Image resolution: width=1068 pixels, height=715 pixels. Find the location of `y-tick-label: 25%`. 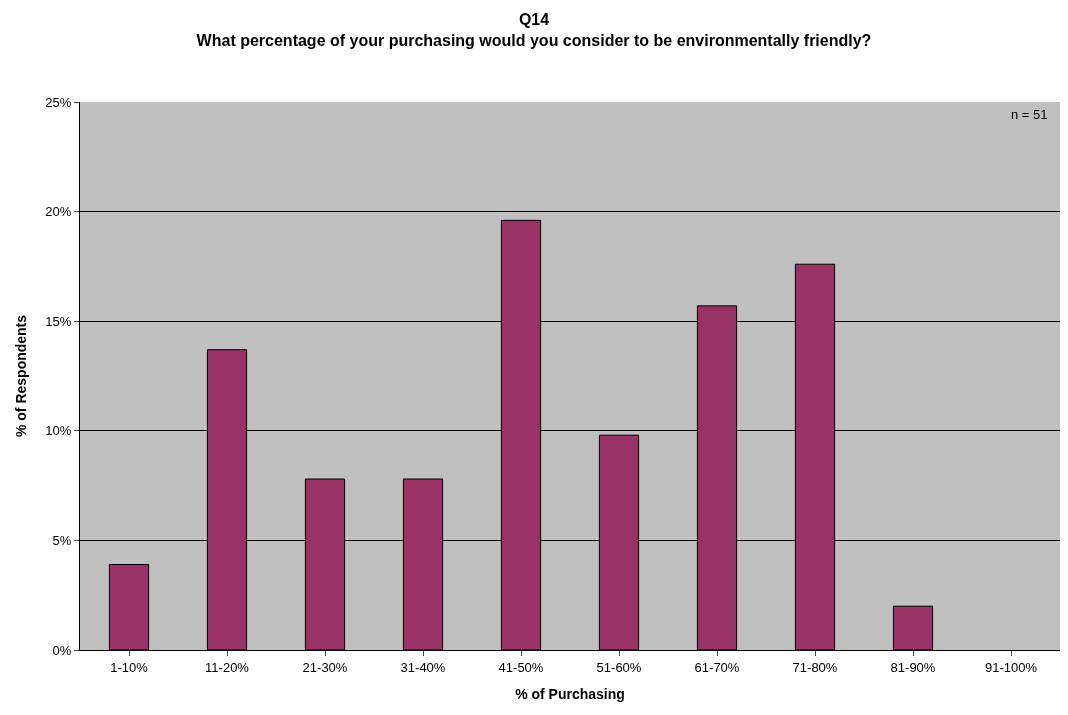

y-tick-label: 25% is located at coordinates (58, 102).